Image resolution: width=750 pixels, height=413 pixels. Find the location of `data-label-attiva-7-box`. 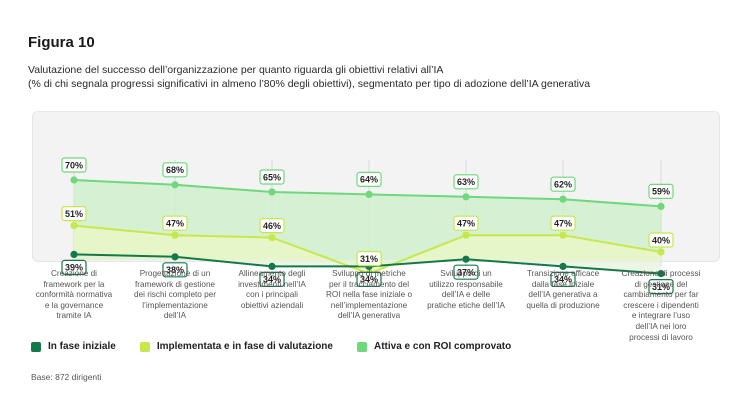

data-label-attiva-7-box is located at coordinates (661, 191).